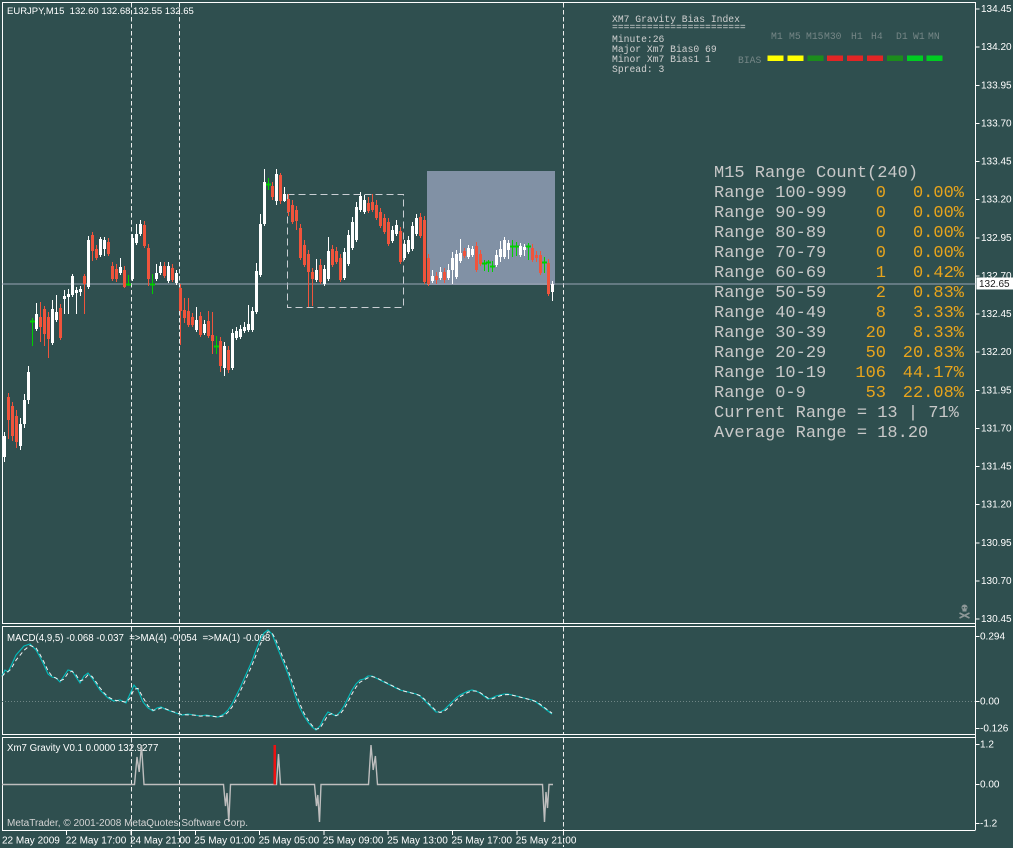 The height and width of the screenshot is (848, 1013). I want to click on svg-text: Range 60-69, so click(770, 273).